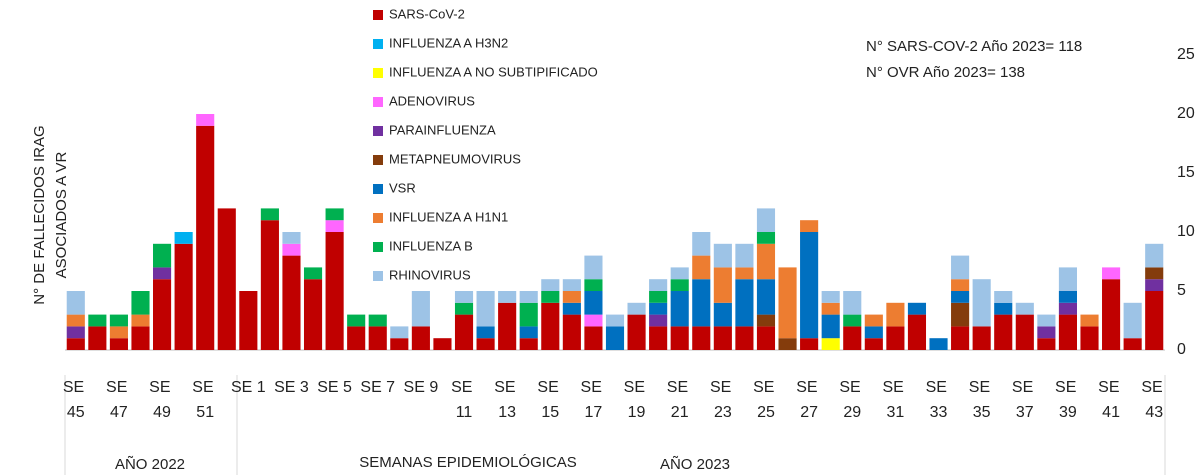 The width and height of the screenshot is (1202, 475). I want to click on x-tick-label: SE 39, so click(1068, 400).